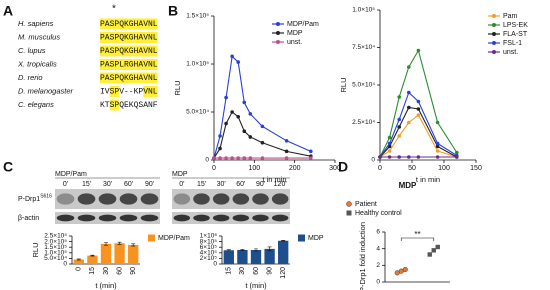  I want to click on y-tick-label: 1×10⁶, so click(209, 236).